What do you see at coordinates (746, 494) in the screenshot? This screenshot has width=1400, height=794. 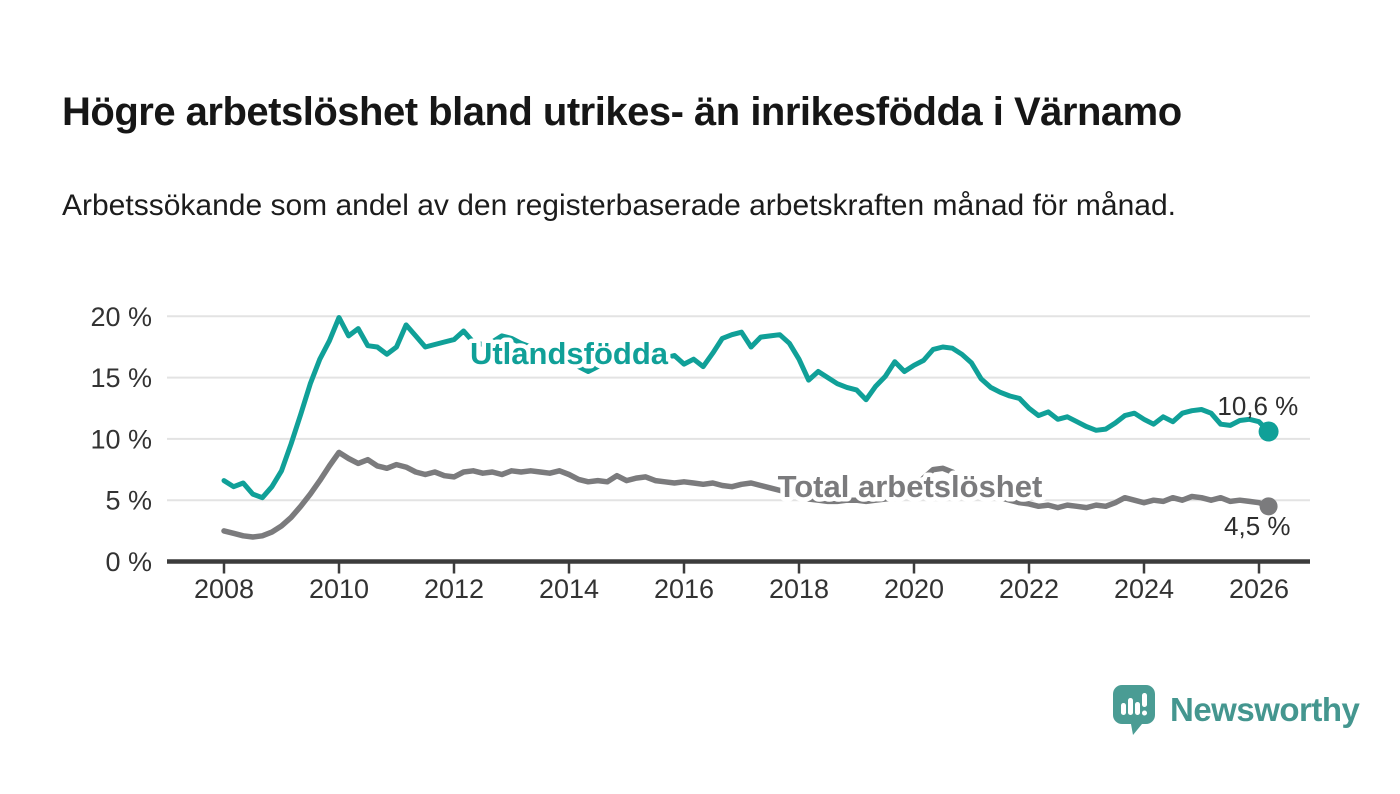 I see `series-line-total` at bounding box center [746, 494].